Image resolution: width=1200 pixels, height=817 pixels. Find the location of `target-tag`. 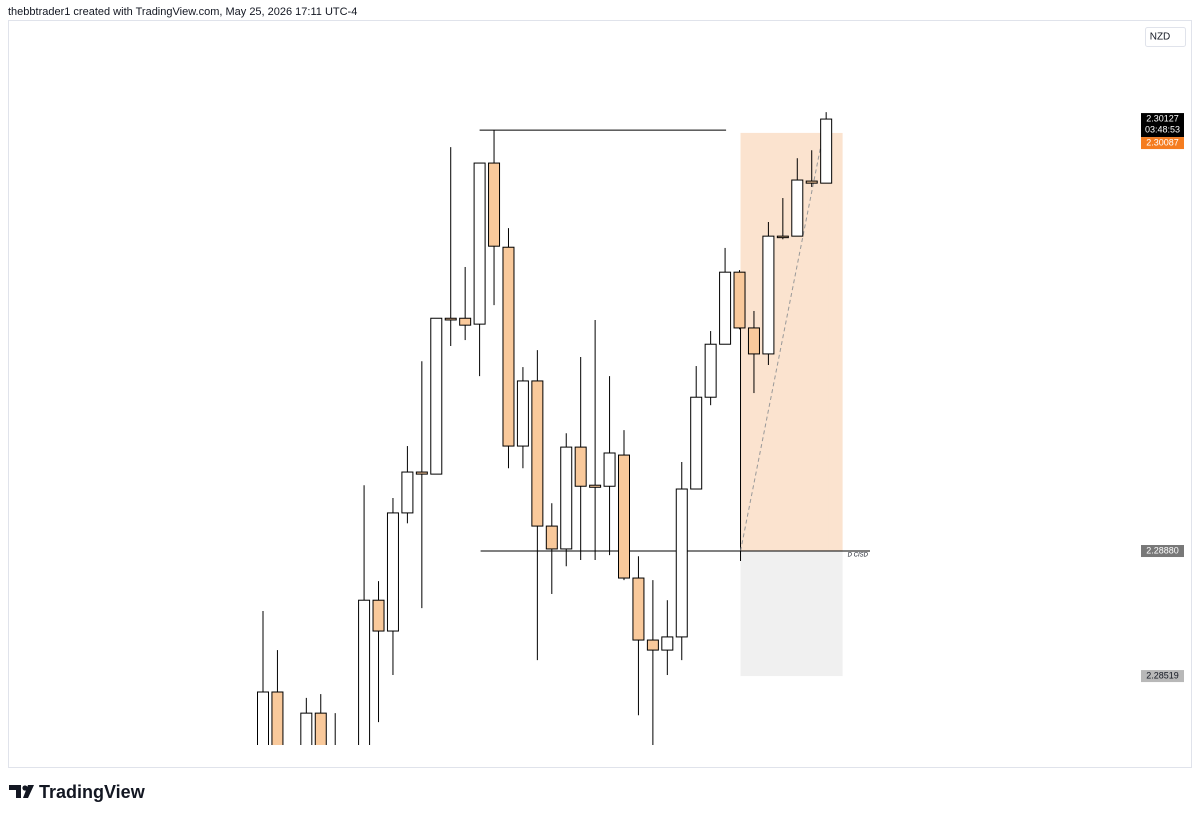

target-tag is located at coordinates (1162, 143).